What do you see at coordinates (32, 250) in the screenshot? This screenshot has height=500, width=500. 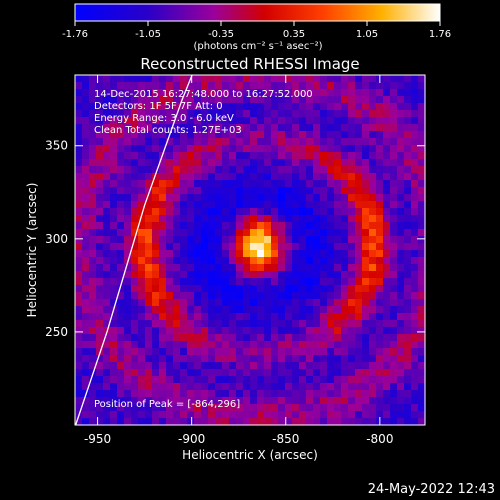 I see `y-axis-label: Heliocentric Y (arcsec)` at bounding box center [32, 250].